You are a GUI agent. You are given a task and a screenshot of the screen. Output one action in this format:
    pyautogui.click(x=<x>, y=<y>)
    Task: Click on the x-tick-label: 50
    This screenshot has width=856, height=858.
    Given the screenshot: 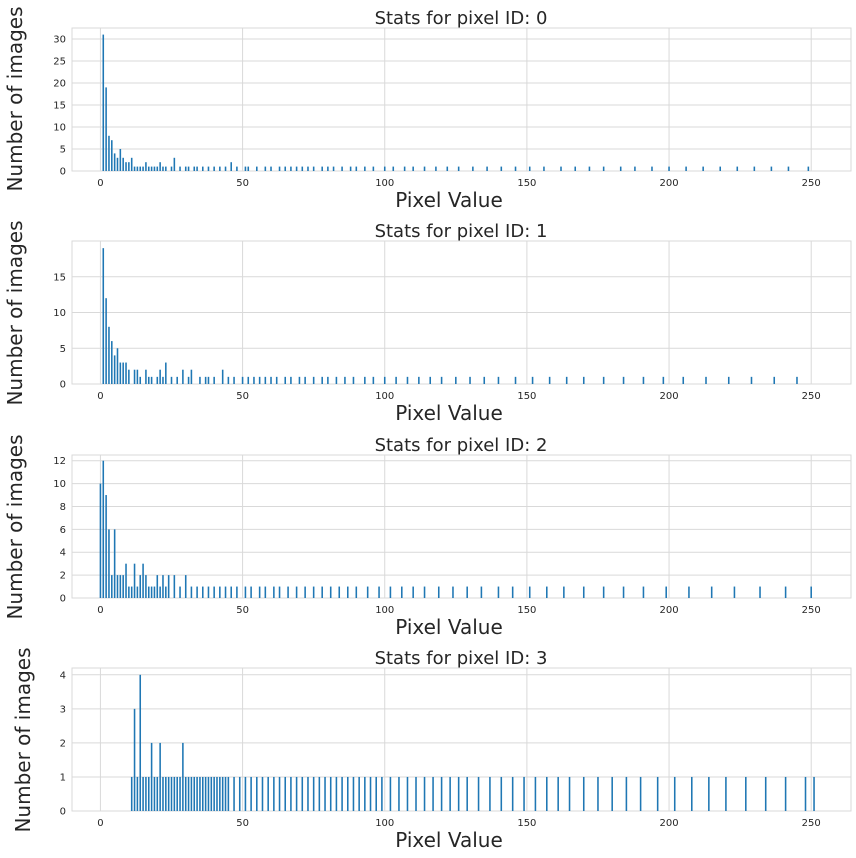 What is the action you would take?
    pyautogui.click(x=242, y=183)
    